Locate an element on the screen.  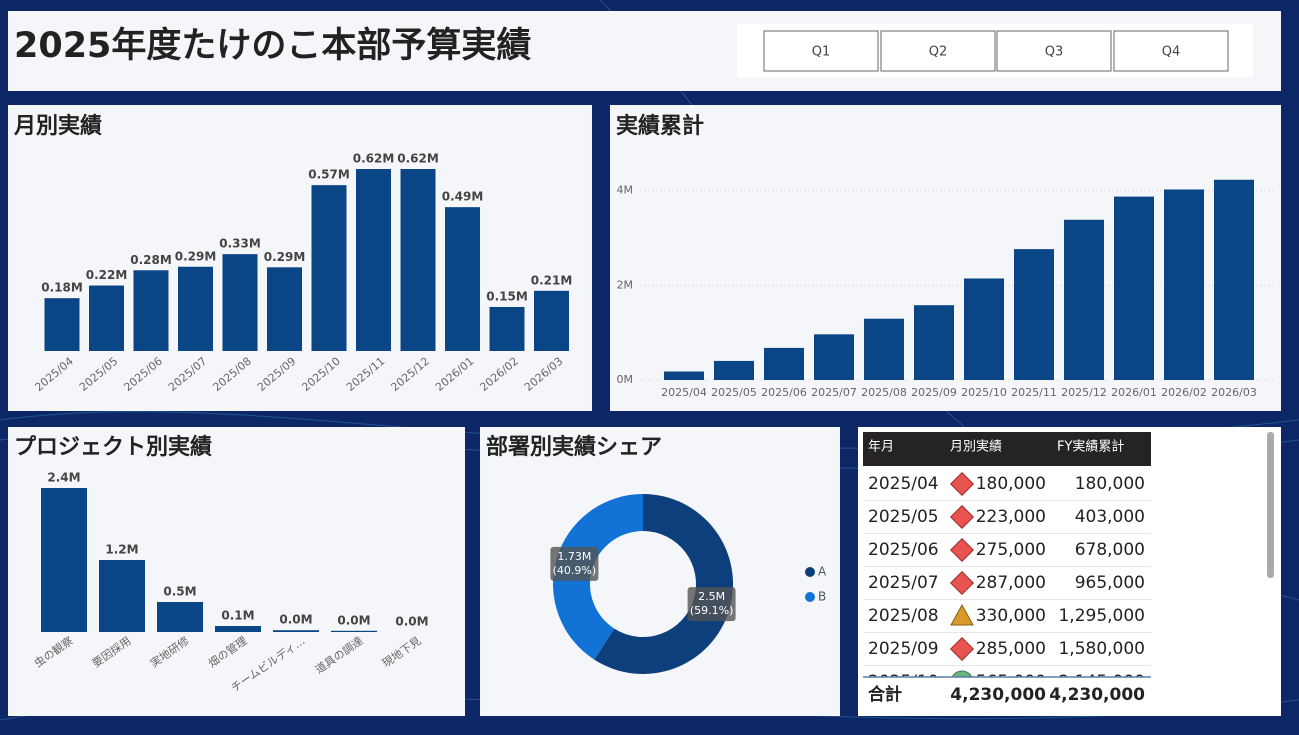
x-tick-label: 2025/07 is located at coordinates (834, 392).